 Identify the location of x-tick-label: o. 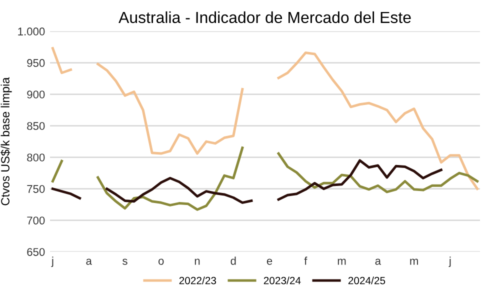
(161, 261).